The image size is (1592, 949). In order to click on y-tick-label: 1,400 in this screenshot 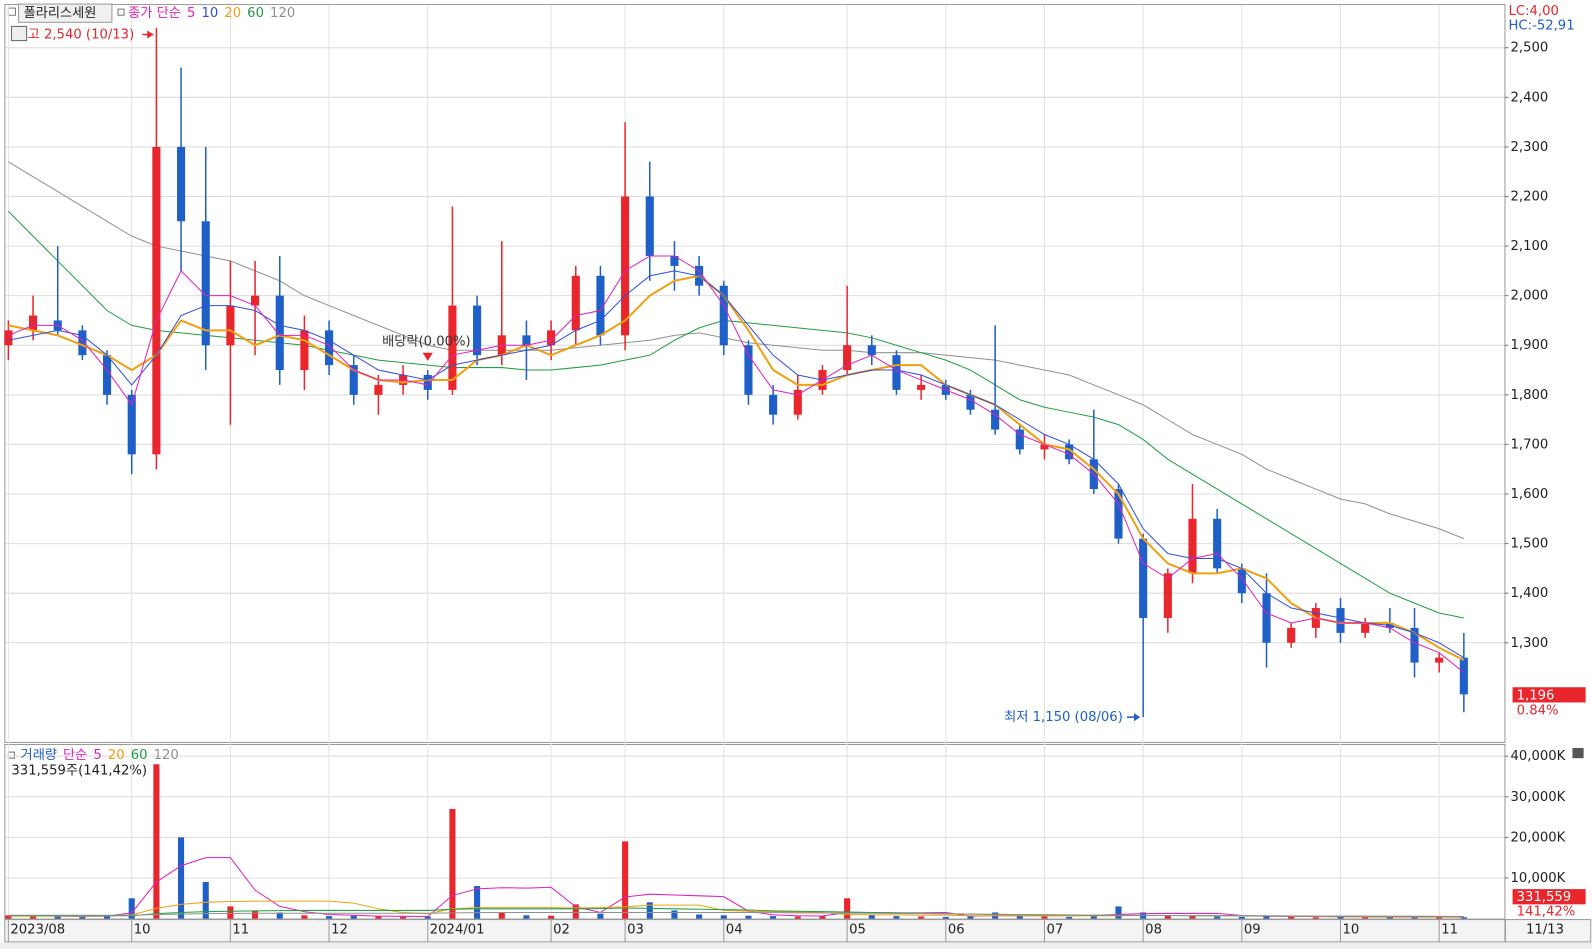, I will do `click(1530, 593)`.